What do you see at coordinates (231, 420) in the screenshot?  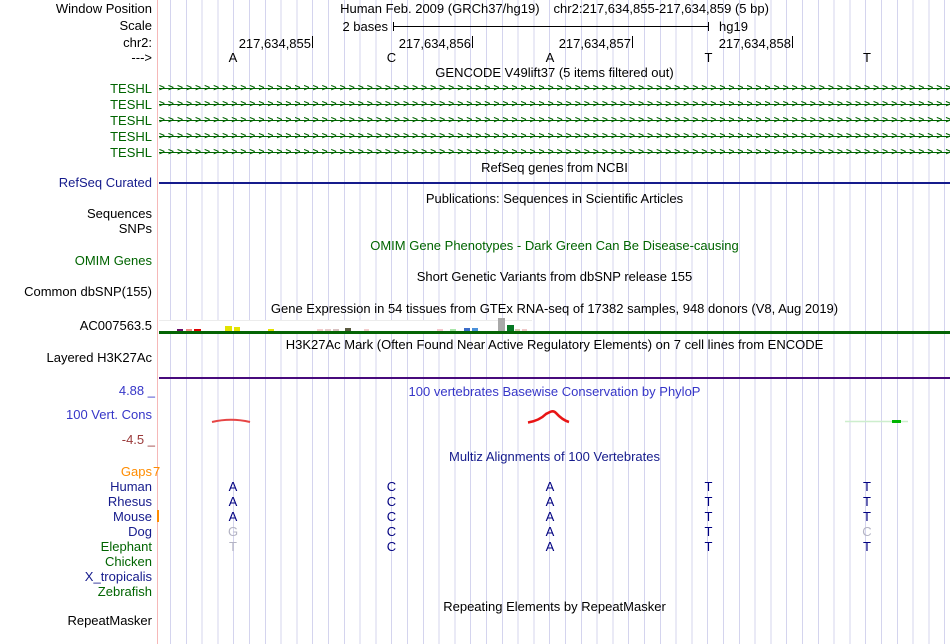 I see `phylop-dip` at bounding box center [231, 420].